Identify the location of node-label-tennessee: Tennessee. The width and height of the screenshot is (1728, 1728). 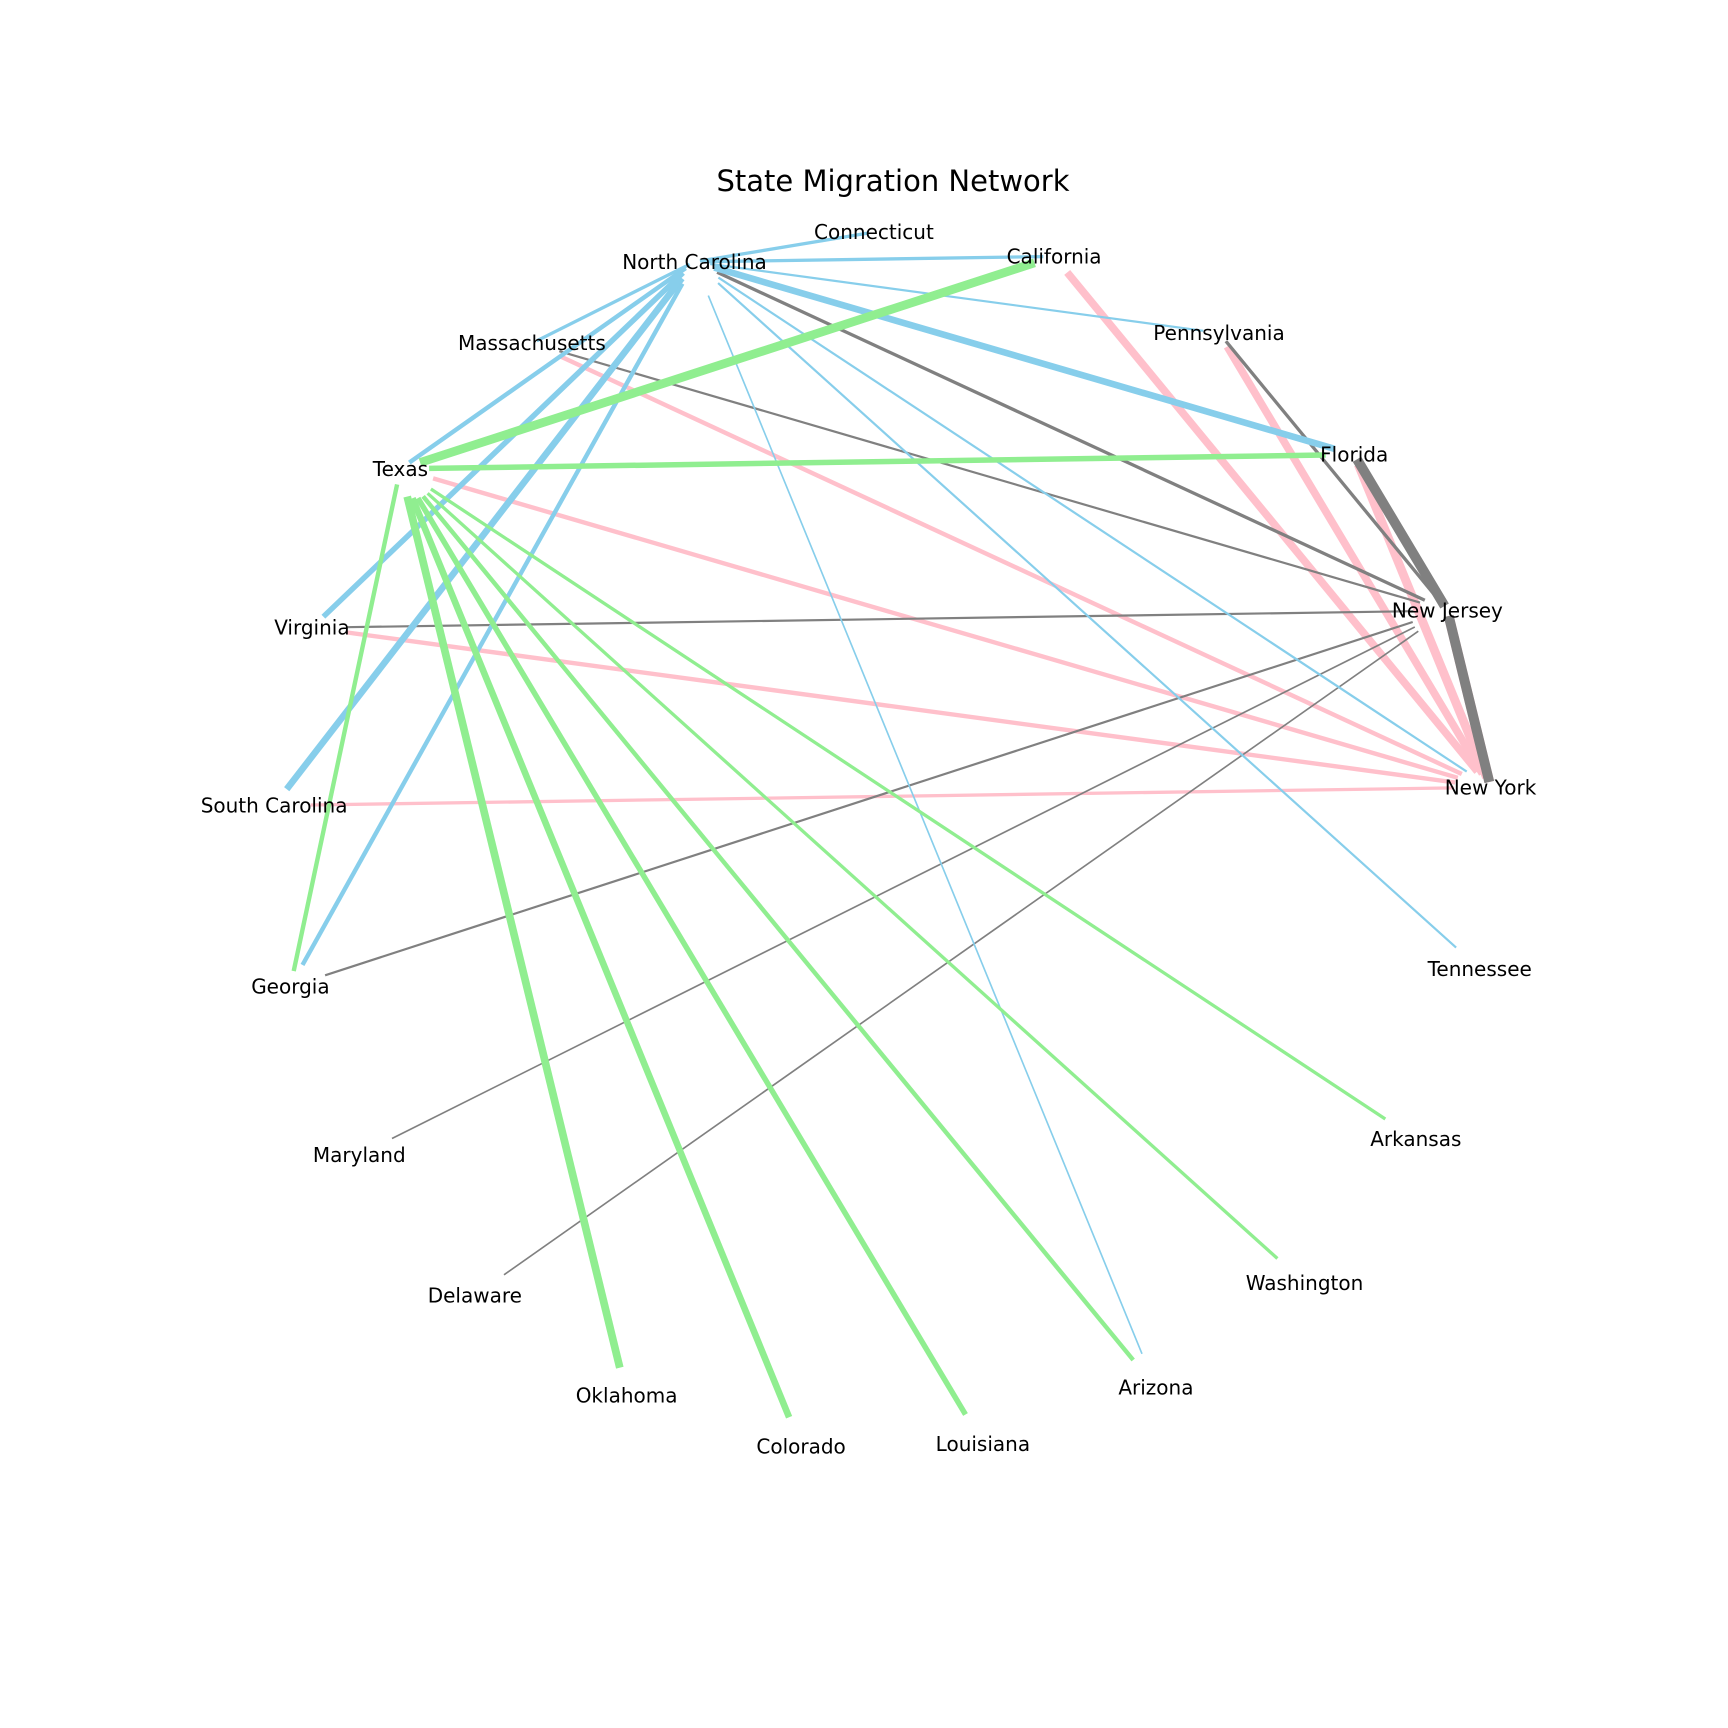
(1479, 969).